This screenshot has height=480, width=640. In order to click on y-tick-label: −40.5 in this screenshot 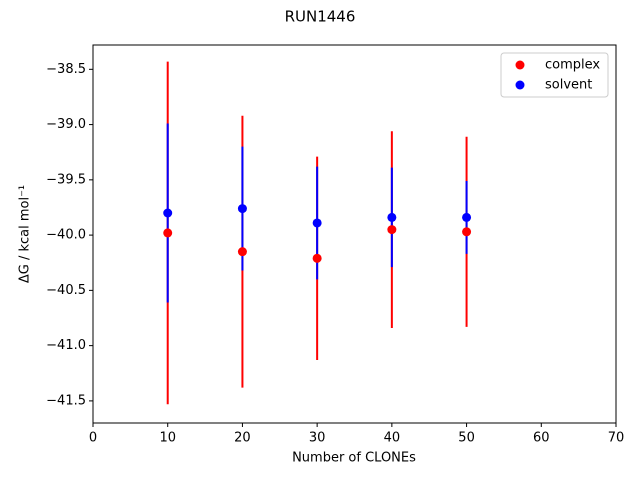, I will do `click(66, 290)`.